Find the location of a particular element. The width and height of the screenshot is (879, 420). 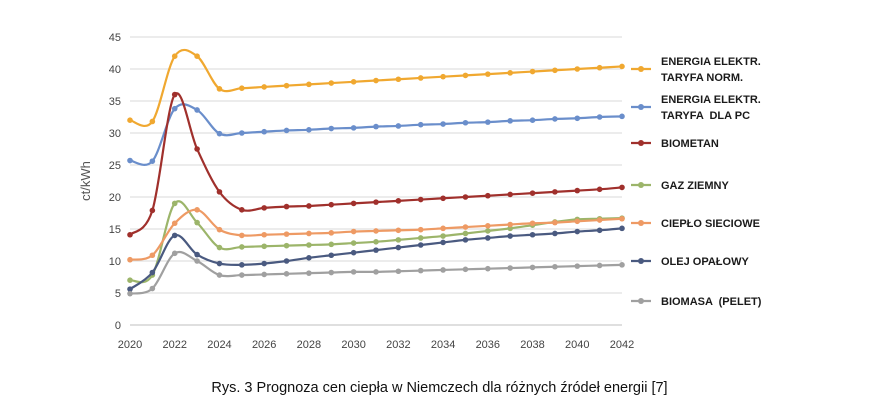

legend-item: ENERGIA ELEKTR. TARYFA DLA PC is located at coordinates (696, 108).